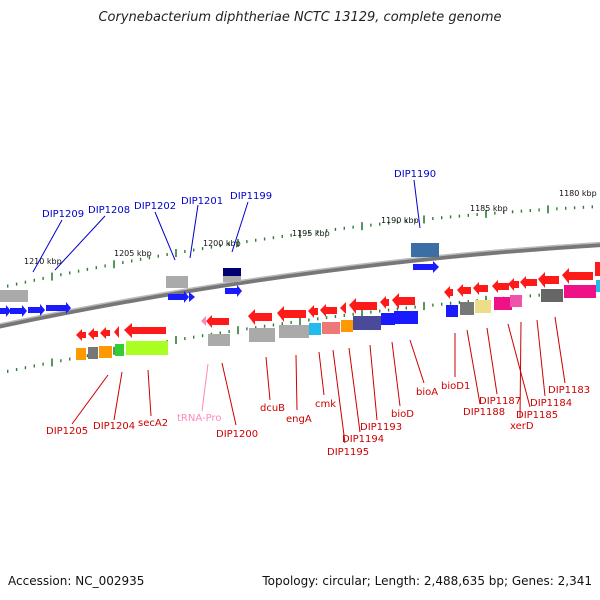  What do you see at coordinates (219, 280) in the screenshot?
I see `forward-genes` at bounding box center [219, 280].